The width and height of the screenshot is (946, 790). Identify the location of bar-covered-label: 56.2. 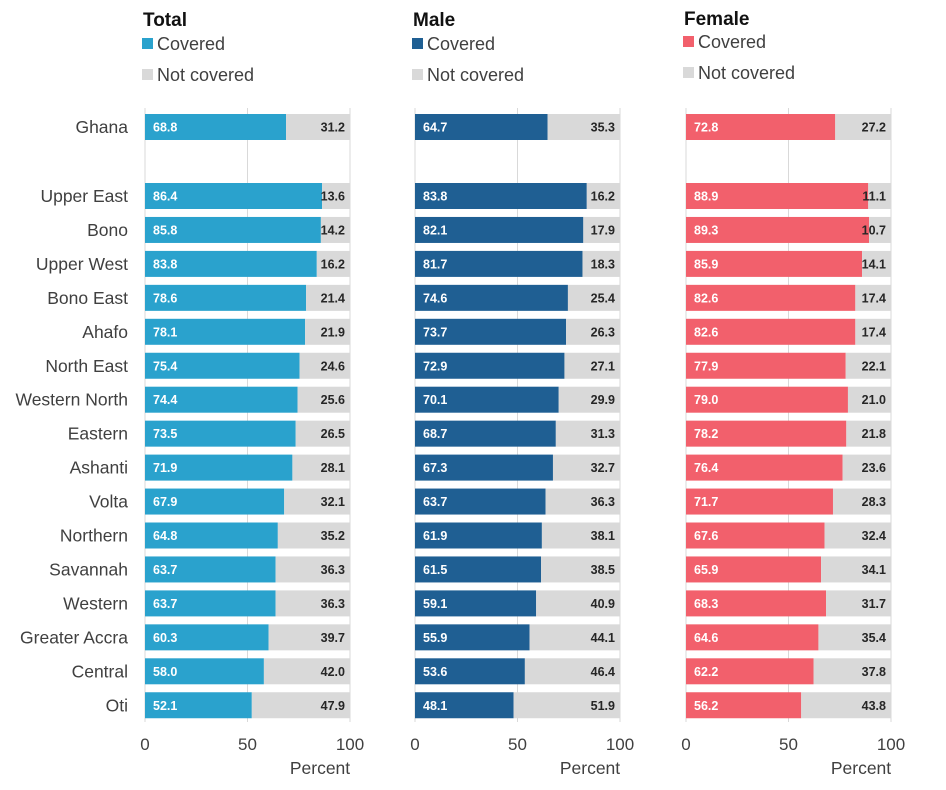
(706, 706).